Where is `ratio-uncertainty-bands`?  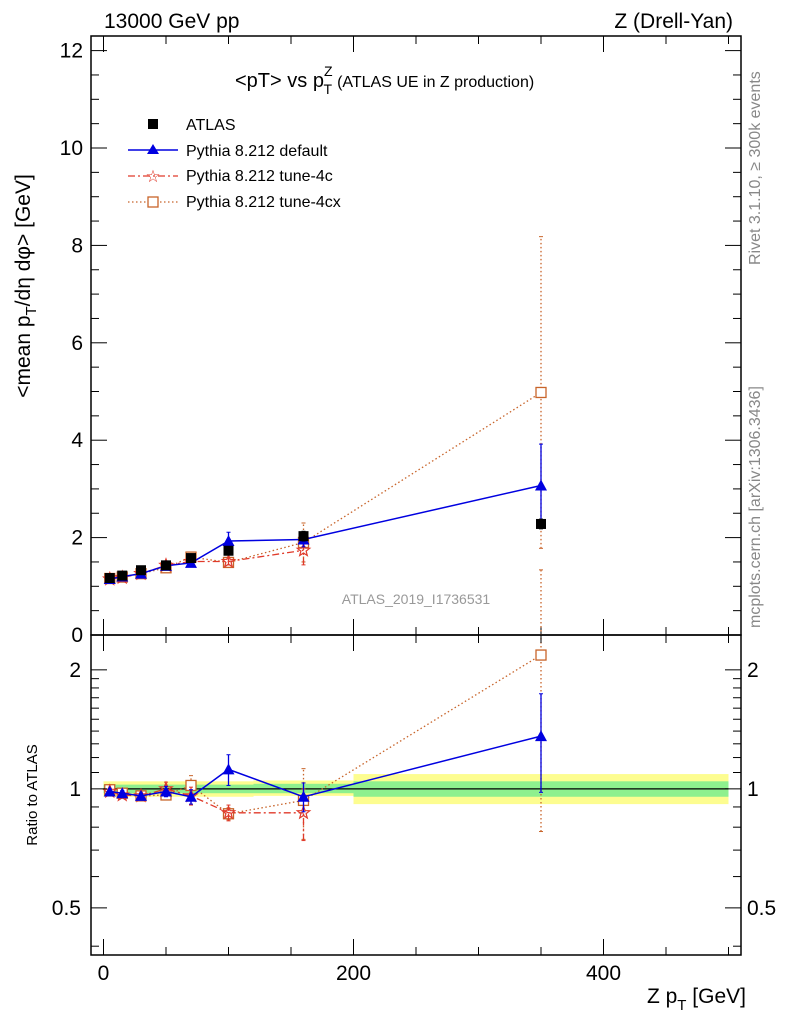
ratio-uncertainty-bands is located at coordinates (416, 789).